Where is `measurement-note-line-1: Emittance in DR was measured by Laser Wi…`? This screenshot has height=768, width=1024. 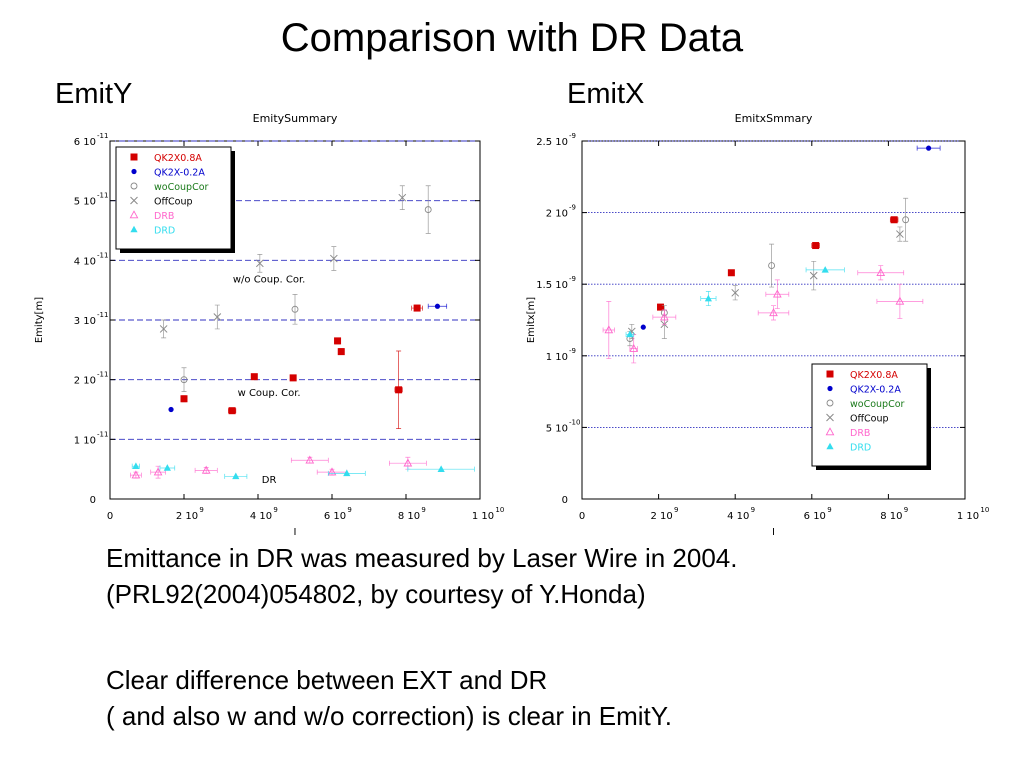 measurement-note-line-1: Emittance in DR was measured by Laser Wi… is located at coordinates (422, 558).